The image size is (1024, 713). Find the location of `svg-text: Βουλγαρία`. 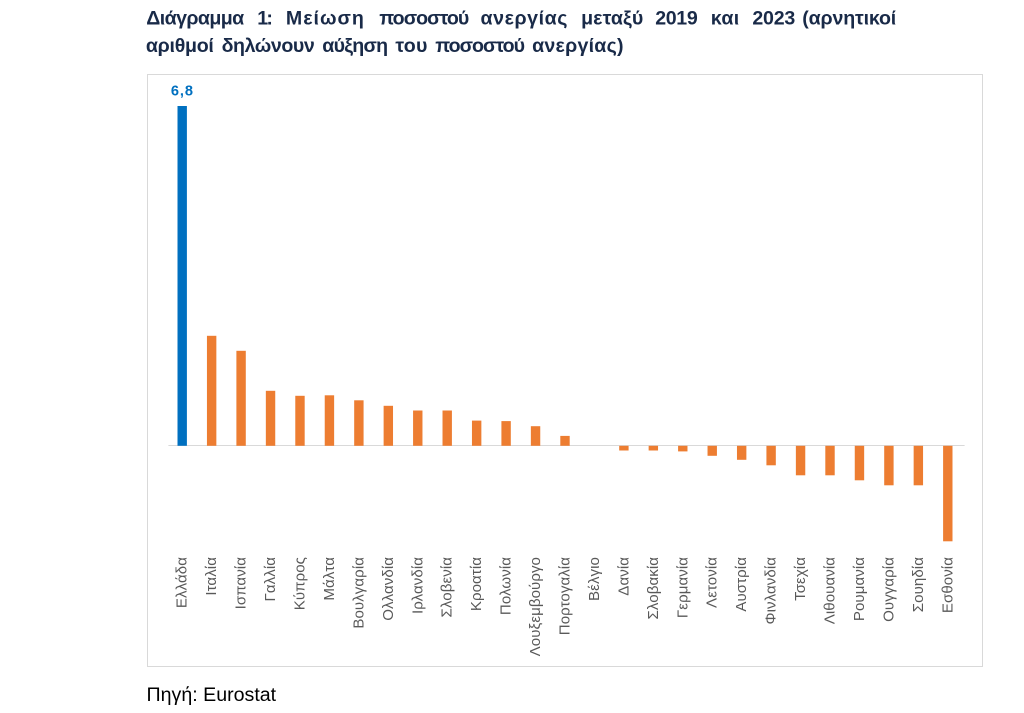

svg-text: Βουλγαρία is located at coordinates (358, 593).